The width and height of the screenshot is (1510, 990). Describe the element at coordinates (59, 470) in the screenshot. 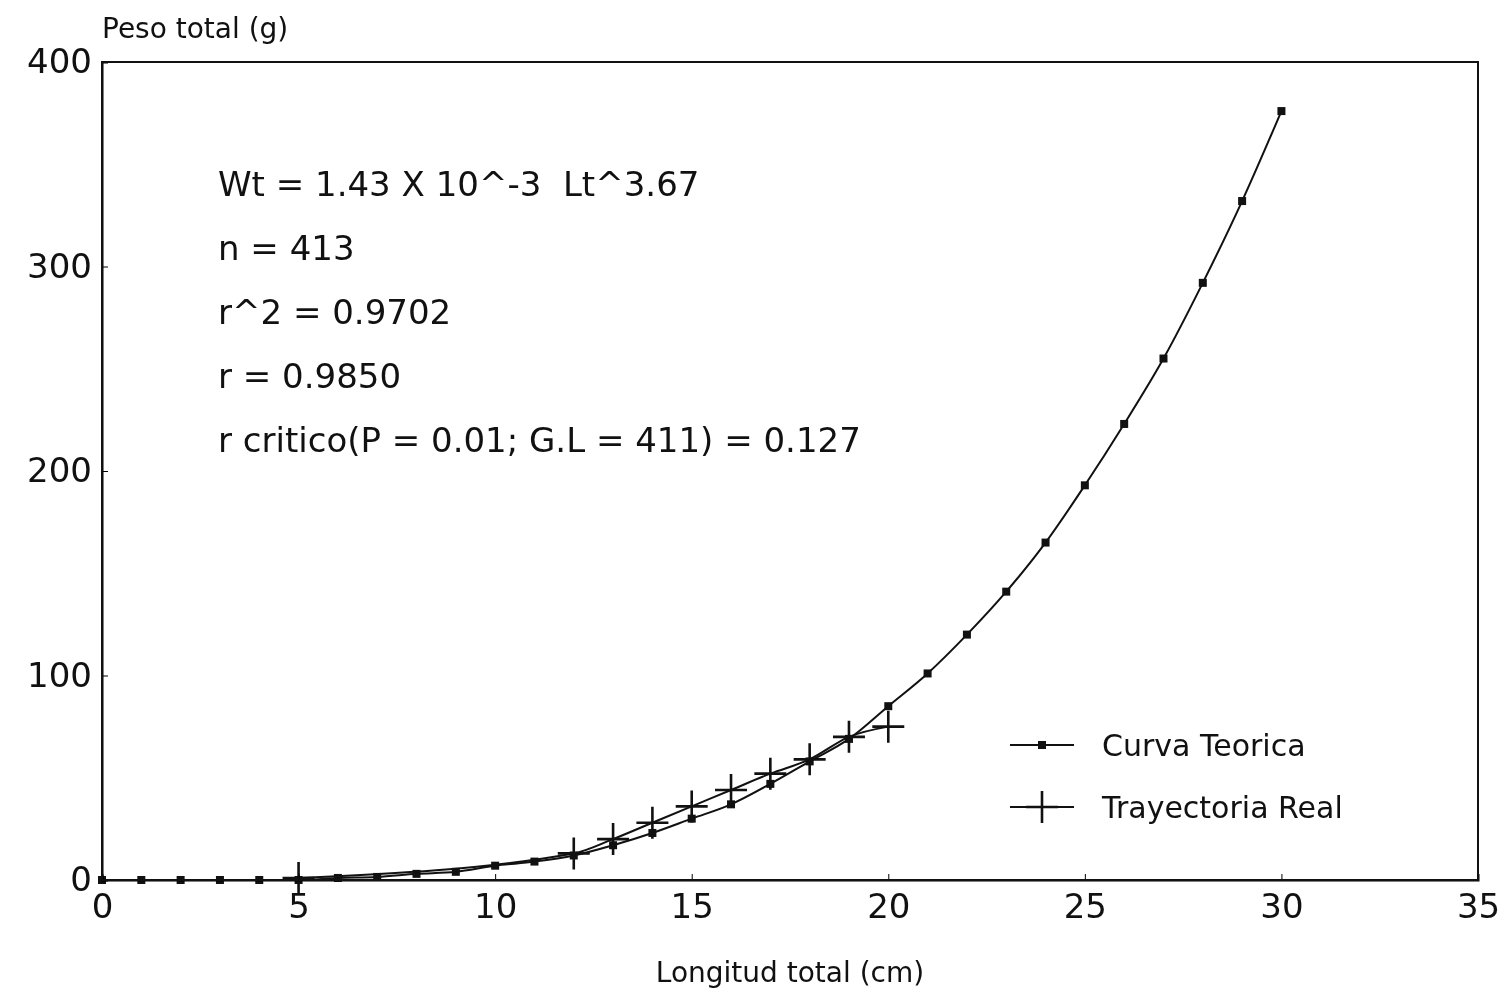

I see `y-tick-label: 200` at that location.